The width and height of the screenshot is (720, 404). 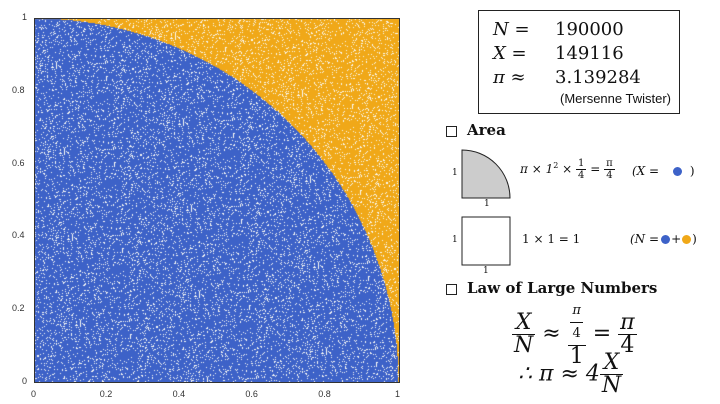 I want to click on square-side-bottom: 1, so click(x=486, y=271).